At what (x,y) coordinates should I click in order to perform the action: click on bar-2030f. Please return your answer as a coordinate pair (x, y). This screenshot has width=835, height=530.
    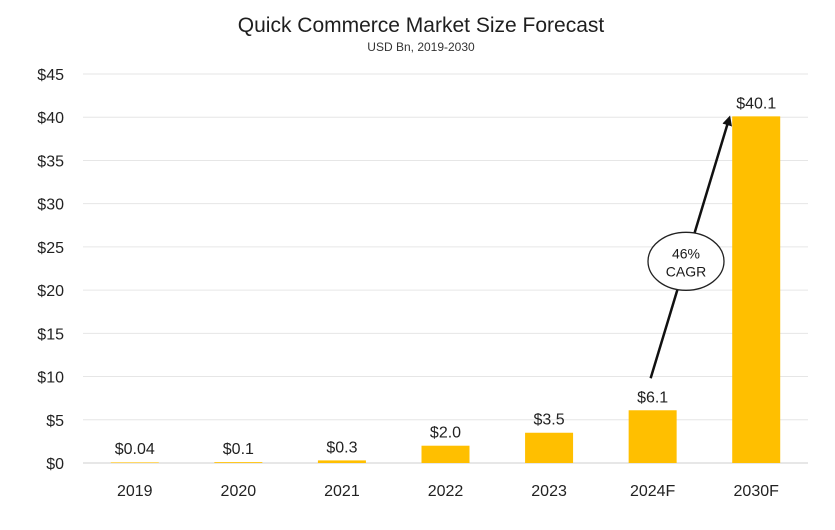
    Looking at the image, I should click on (756, 289).